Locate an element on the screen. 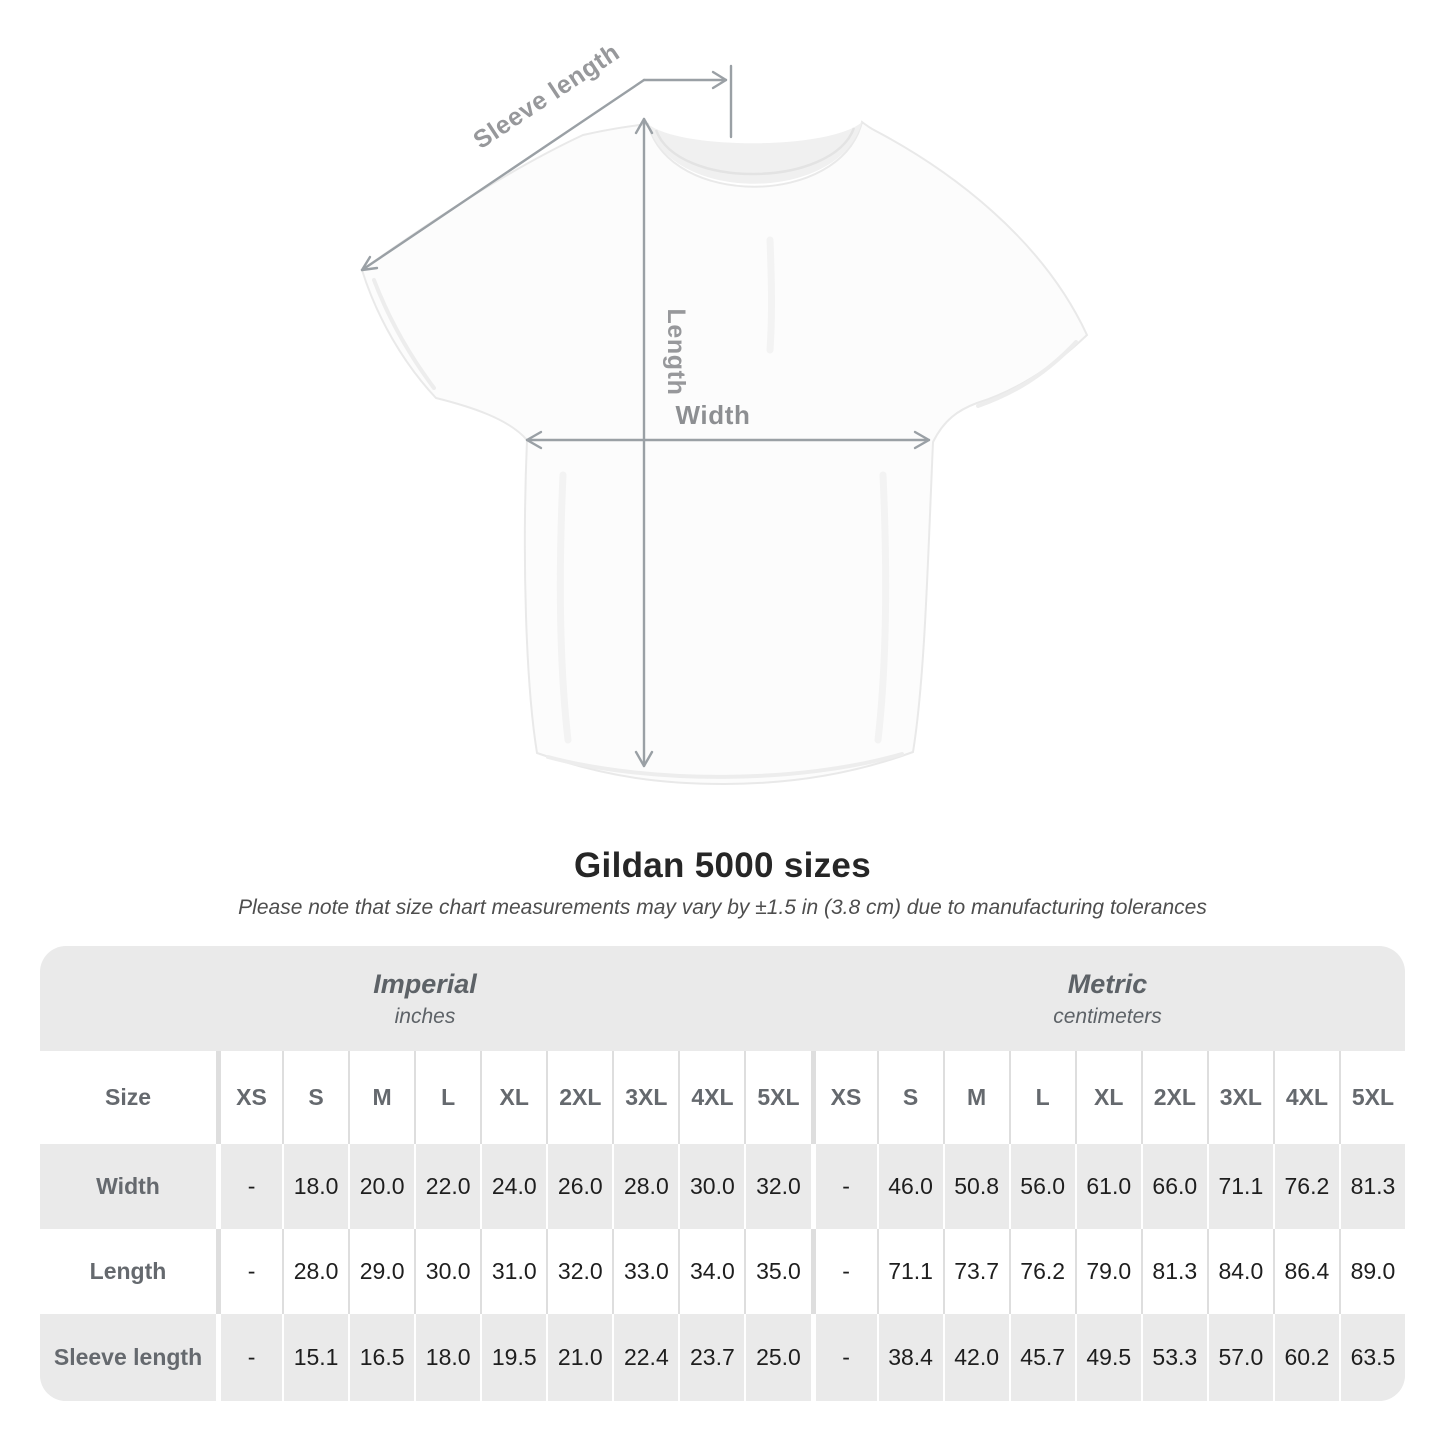  value-cell: 79.0 is located at coordinates (1107, 1271).